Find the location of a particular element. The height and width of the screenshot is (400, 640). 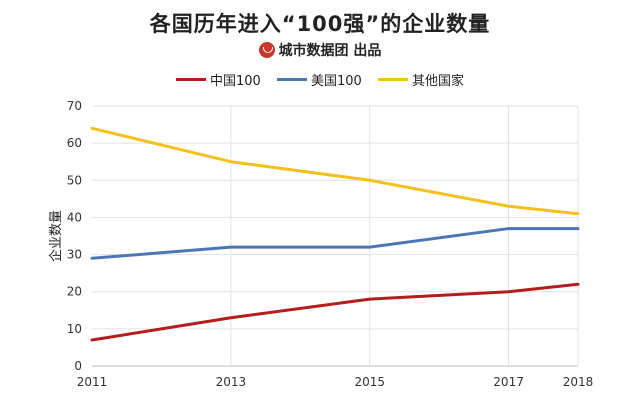

x-tick-label: 2015 is located at coordinates (369, 382).